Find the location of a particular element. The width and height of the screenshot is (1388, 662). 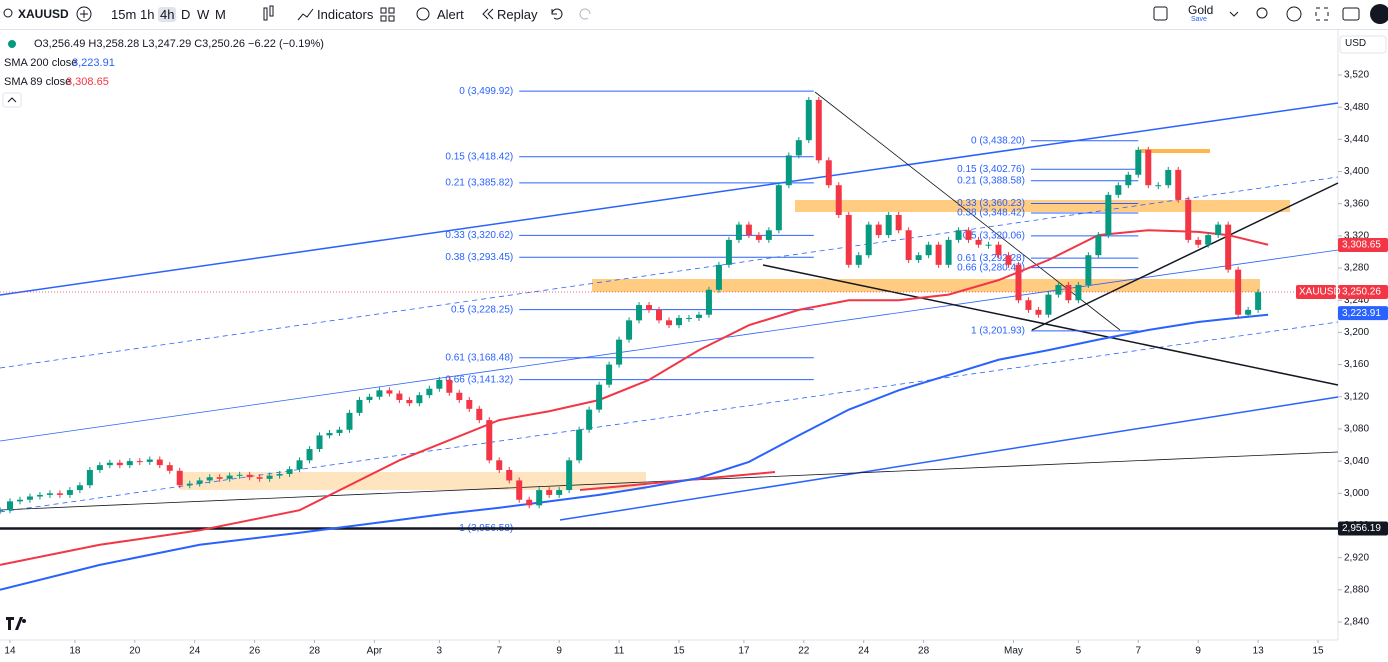

interval: 15m is located at coordinates (124, 14).